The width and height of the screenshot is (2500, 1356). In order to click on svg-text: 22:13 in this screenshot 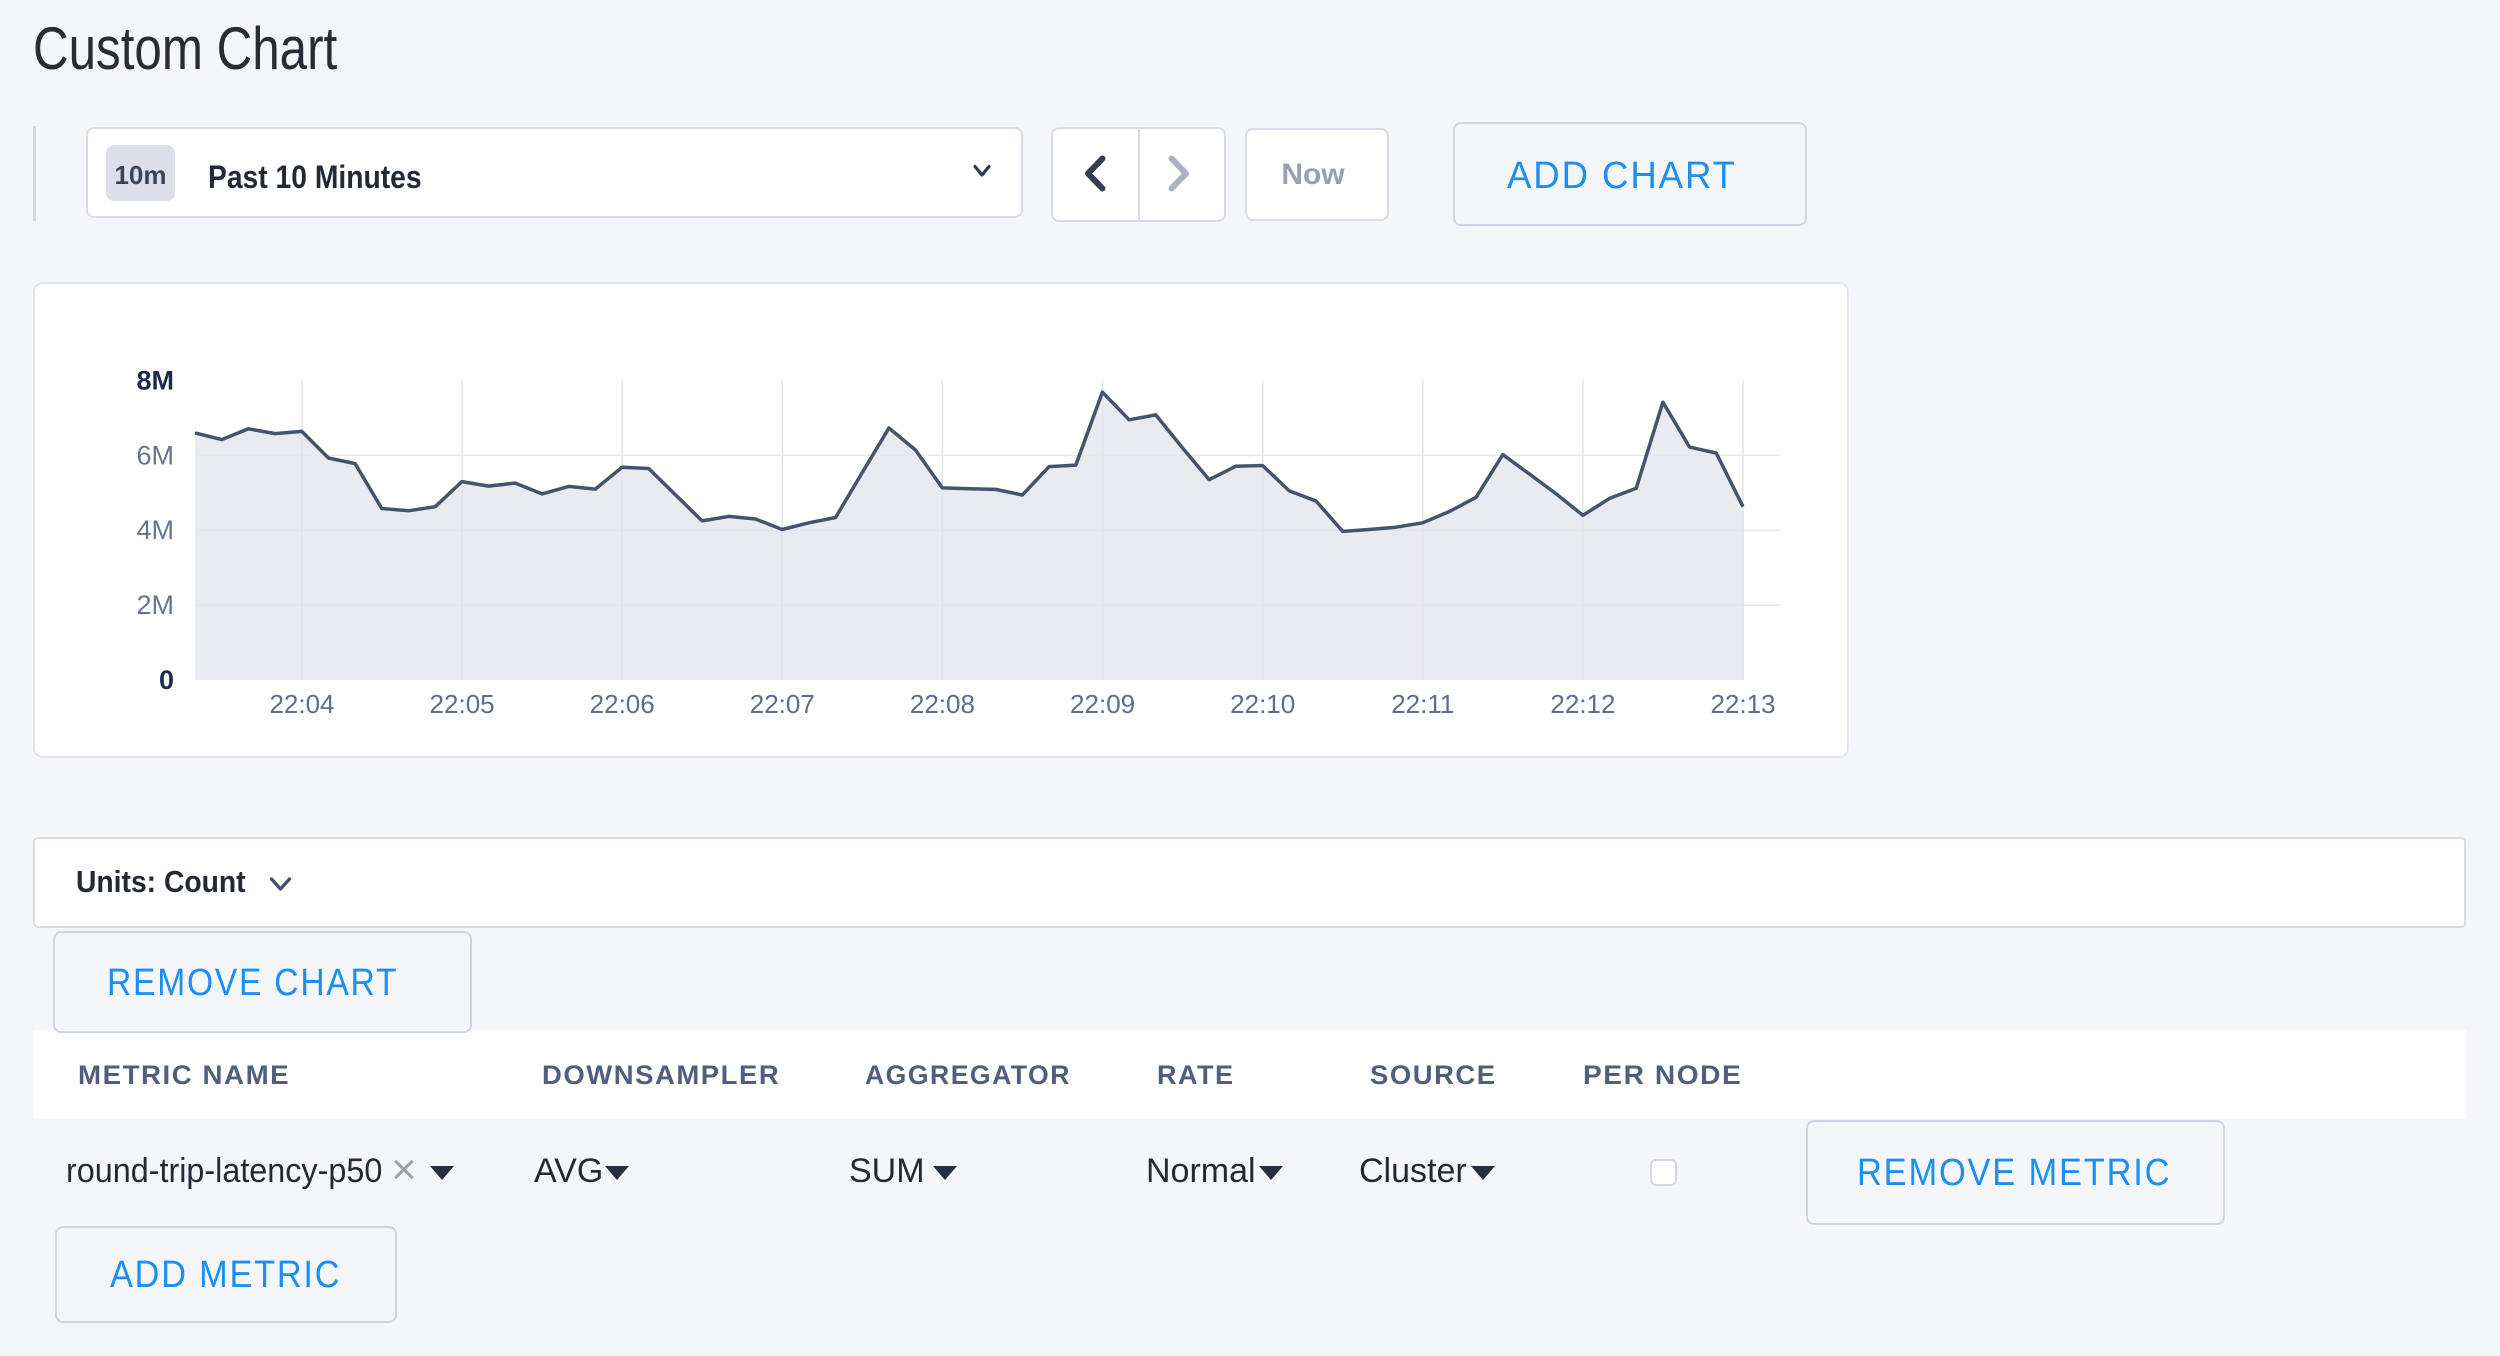, I will do `click(1742, 704)`.